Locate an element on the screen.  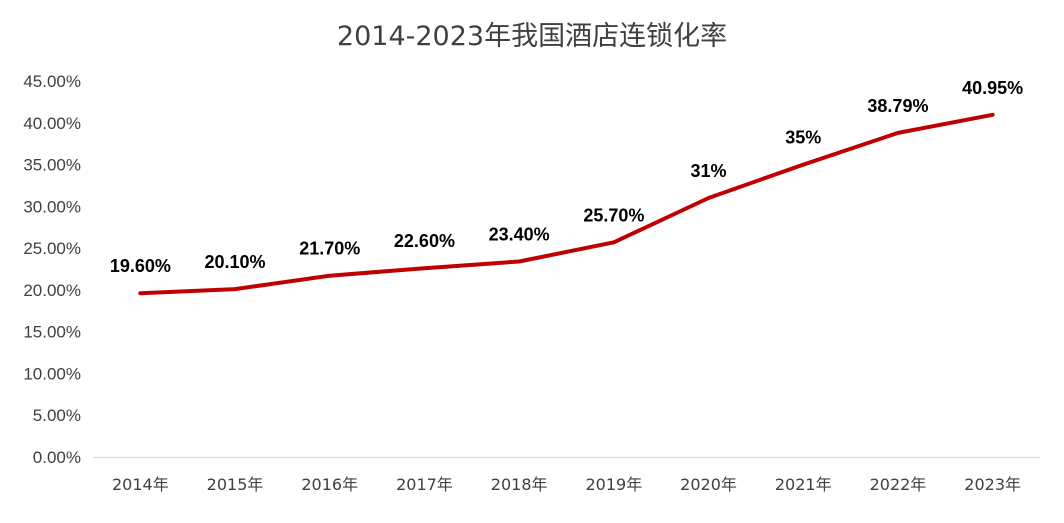
y-tick-label: 15.00% is located at coordinates (52, 332).